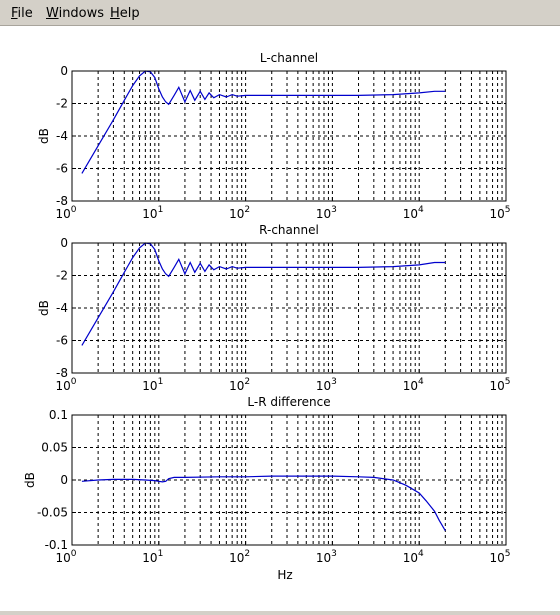 This screenshot has width=560, height=615. I want to click on y-tick-label: 0.05, so click(54, 448).